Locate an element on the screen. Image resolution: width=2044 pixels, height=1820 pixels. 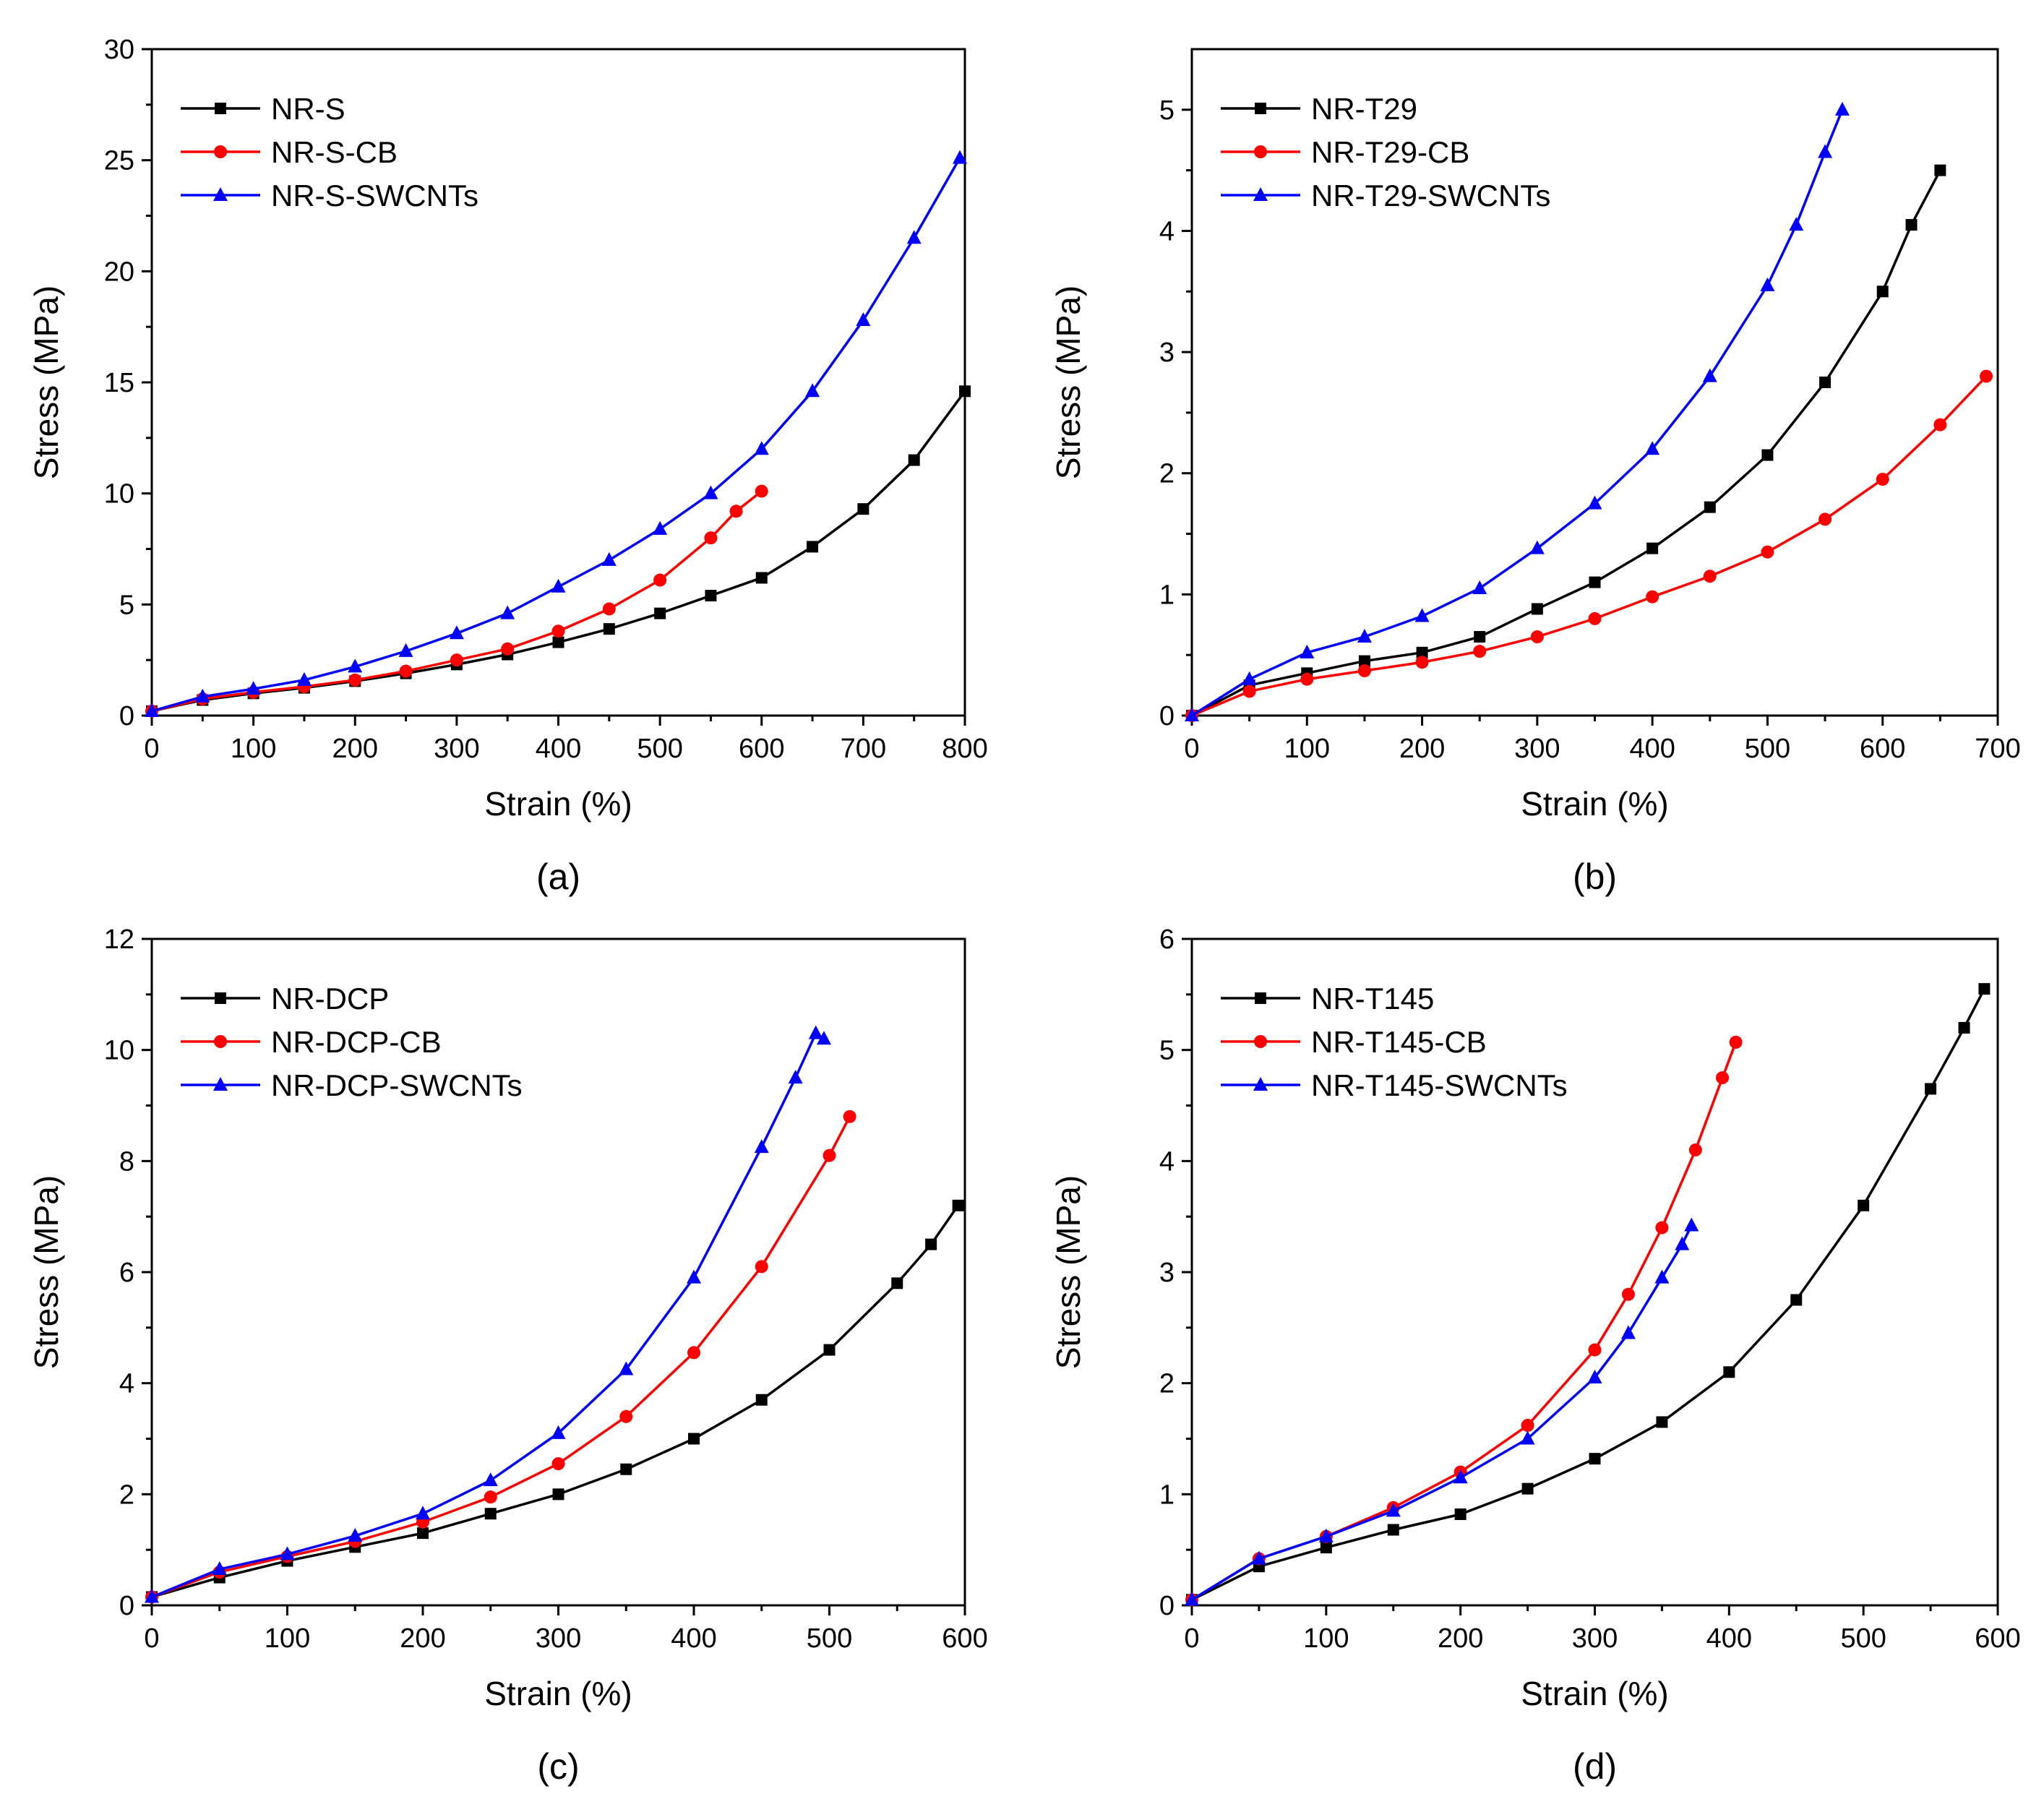
series-line-NR-S is located at coordinates (558, 551).